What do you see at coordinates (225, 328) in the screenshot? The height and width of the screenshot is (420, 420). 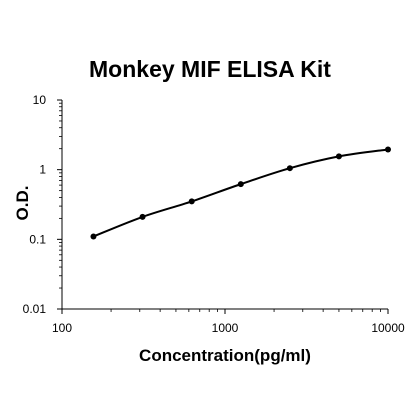 I see `x-tick-label: 1000` at bounding box center [225, 328].